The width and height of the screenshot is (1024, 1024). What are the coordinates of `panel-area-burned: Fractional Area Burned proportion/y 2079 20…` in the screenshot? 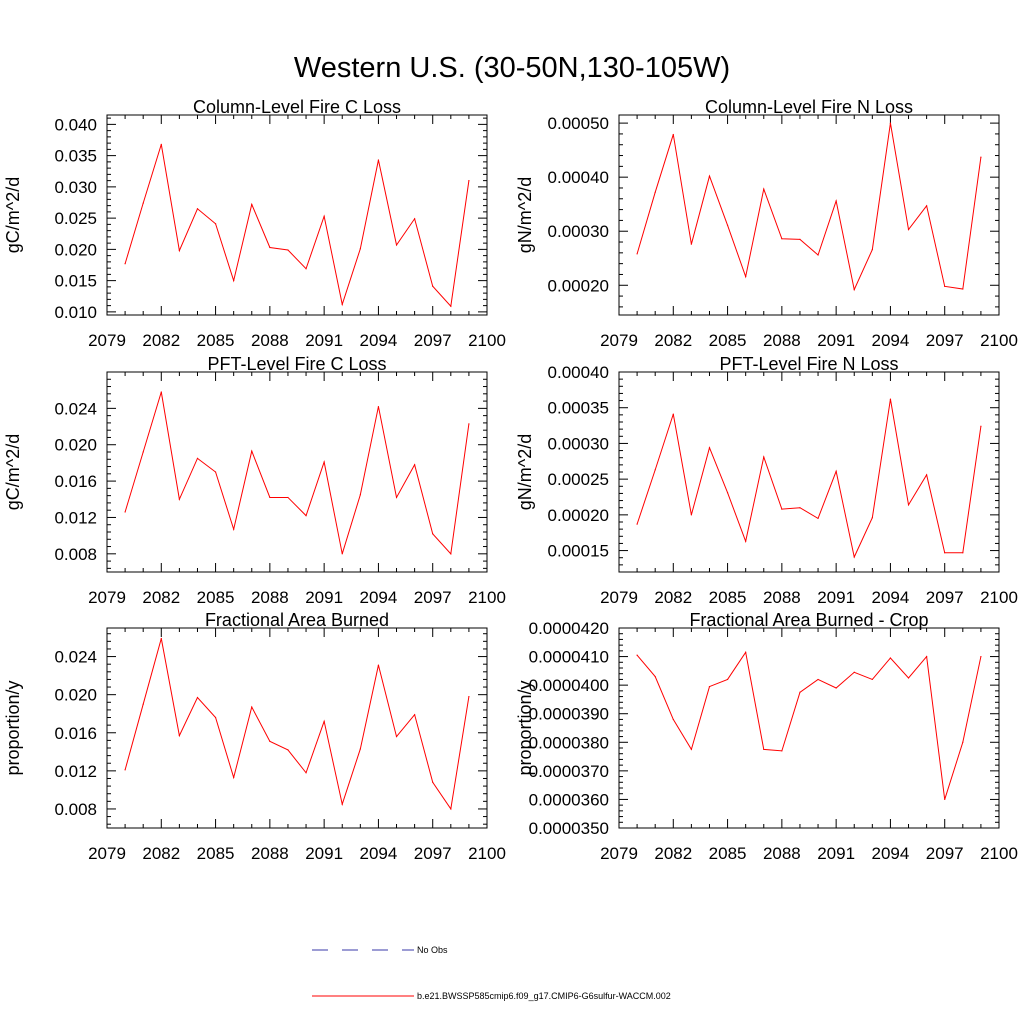 It's located at (254, 736).